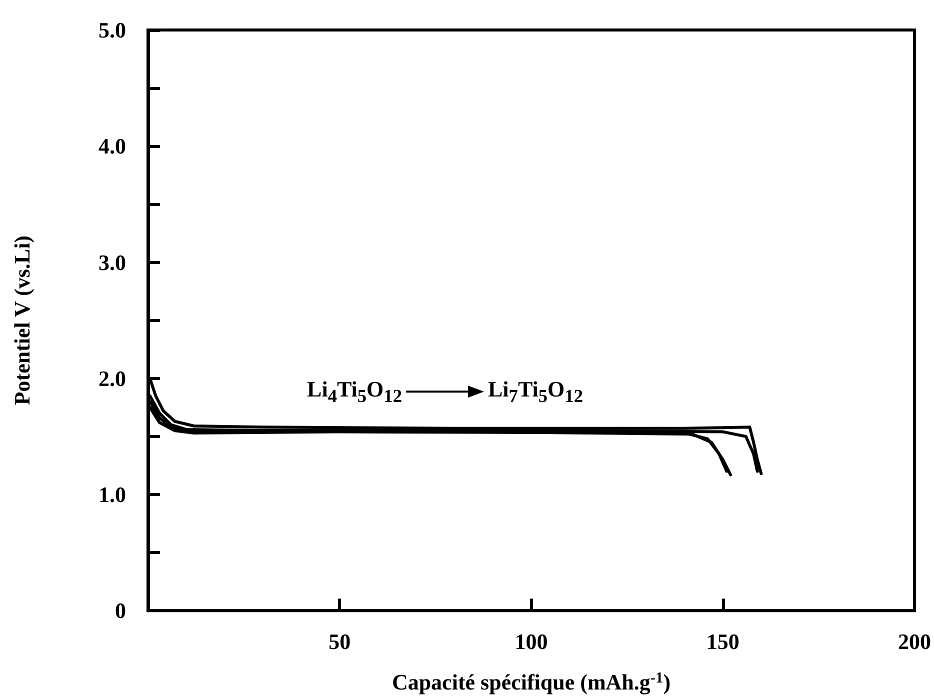 The image size is (934, 698). I want to click on y-tick-label: 5.0, so click(112, 30).